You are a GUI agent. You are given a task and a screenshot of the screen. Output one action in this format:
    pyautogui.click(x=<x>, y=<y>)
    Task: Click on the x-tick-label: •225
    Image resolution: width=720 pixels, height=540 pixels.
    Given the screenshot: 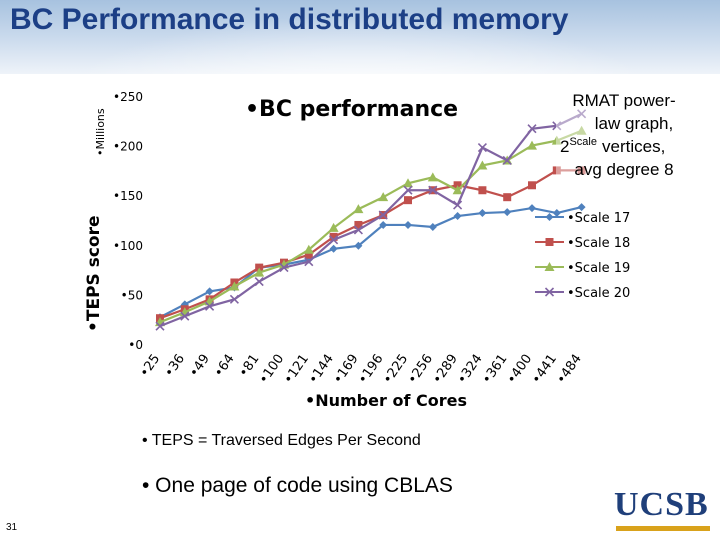 What is the action you would take?
    pyautogui.click(x=395, y=369)
    